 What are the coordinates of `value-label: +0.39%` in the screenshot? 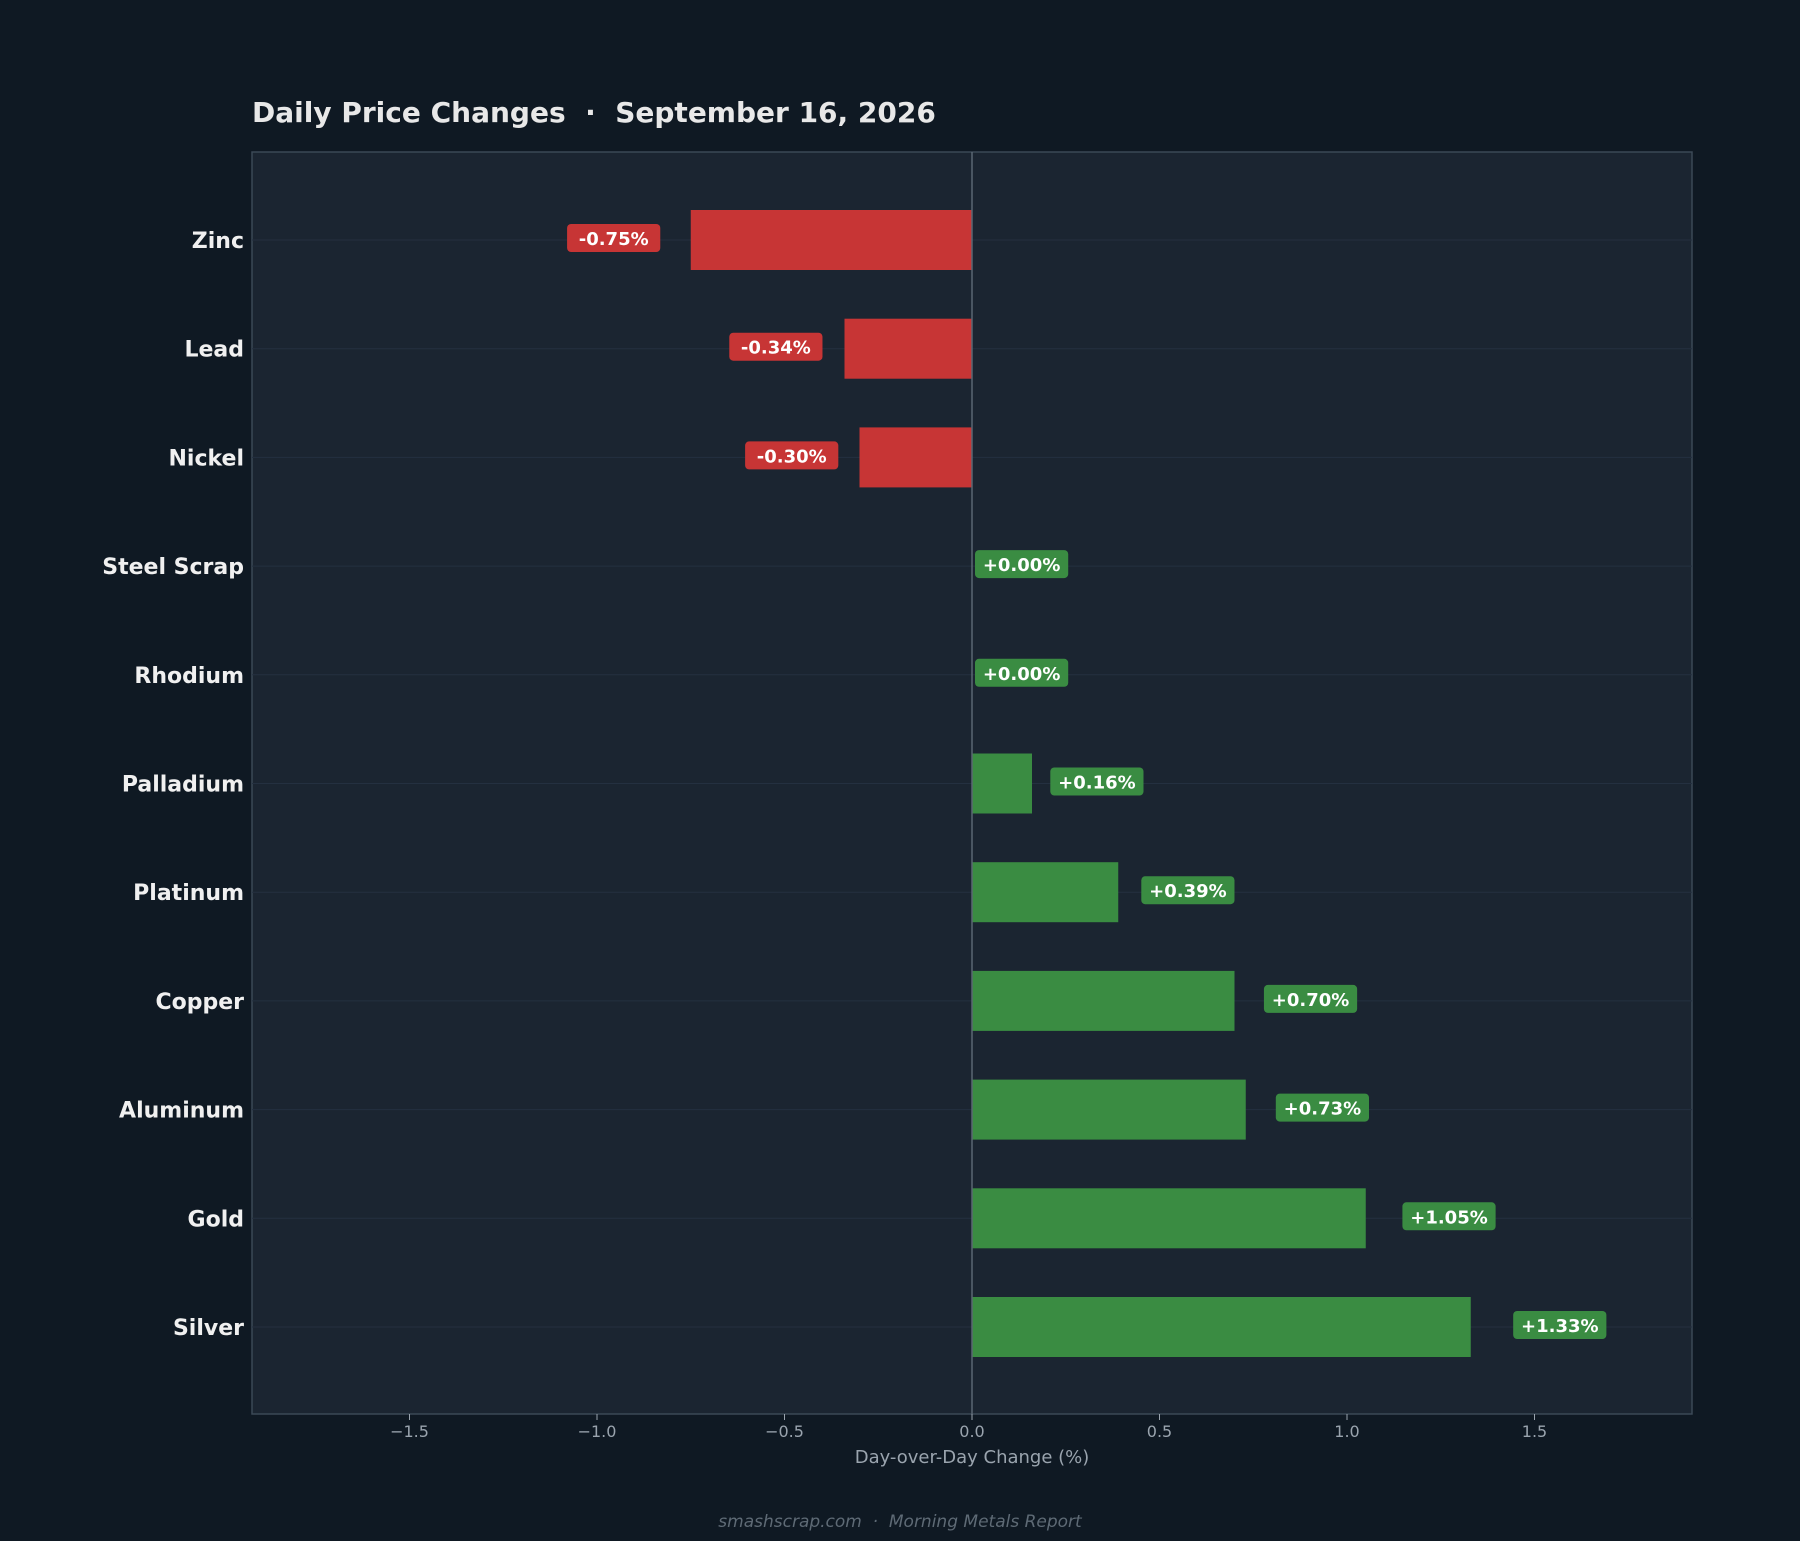 It's located at (1188, 891).